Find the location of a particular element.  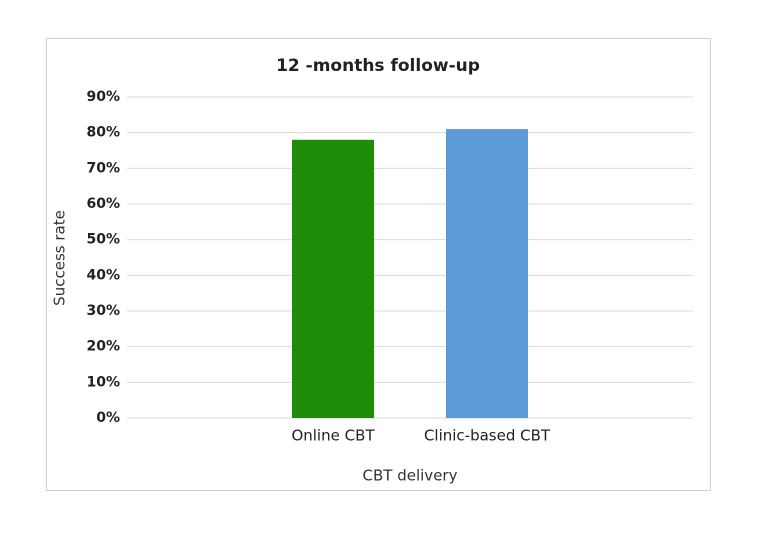

y-tick-label: 10% is located at coordinates (103, 382).